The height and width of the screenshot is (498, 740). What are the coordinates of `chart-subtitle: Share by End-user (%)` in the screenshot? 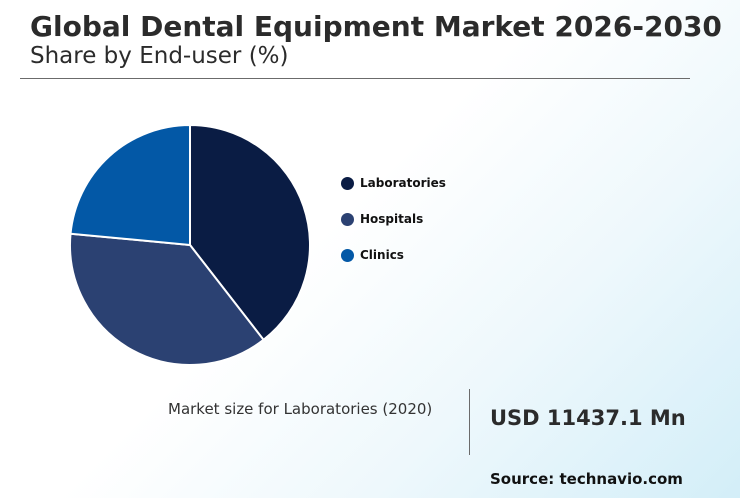 It's located at (159, 56).